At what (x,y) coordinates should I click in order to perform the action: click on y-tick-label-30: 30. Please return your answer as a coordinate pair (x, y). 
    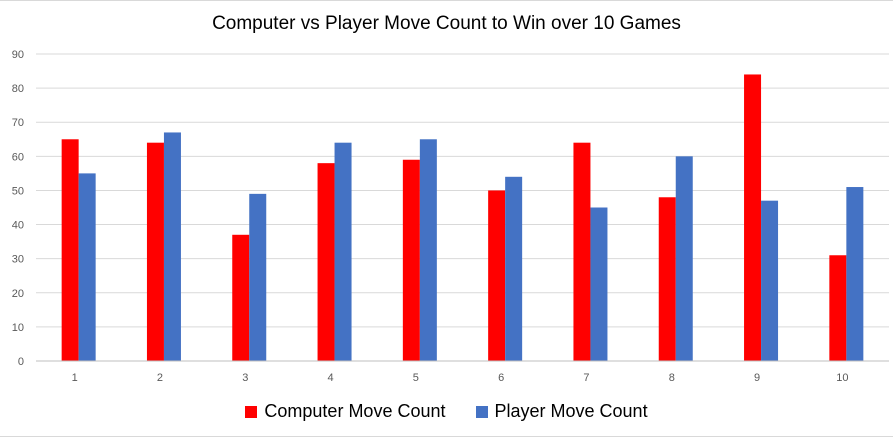
    Looking at the image, I should click on (18, 260).